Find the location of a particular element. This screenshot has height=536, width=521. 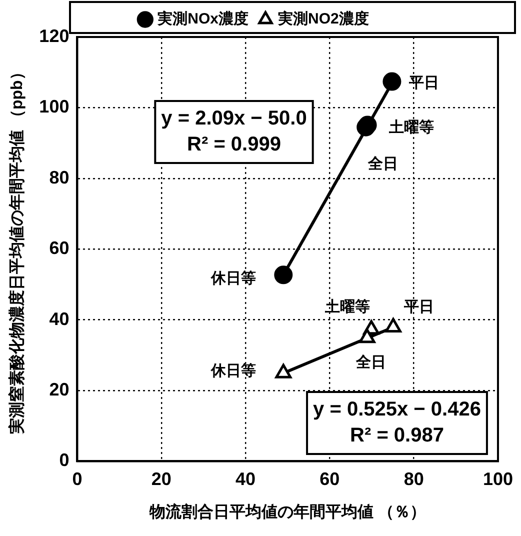

y-tick-label: 0 is located at coordinates (64, 460).